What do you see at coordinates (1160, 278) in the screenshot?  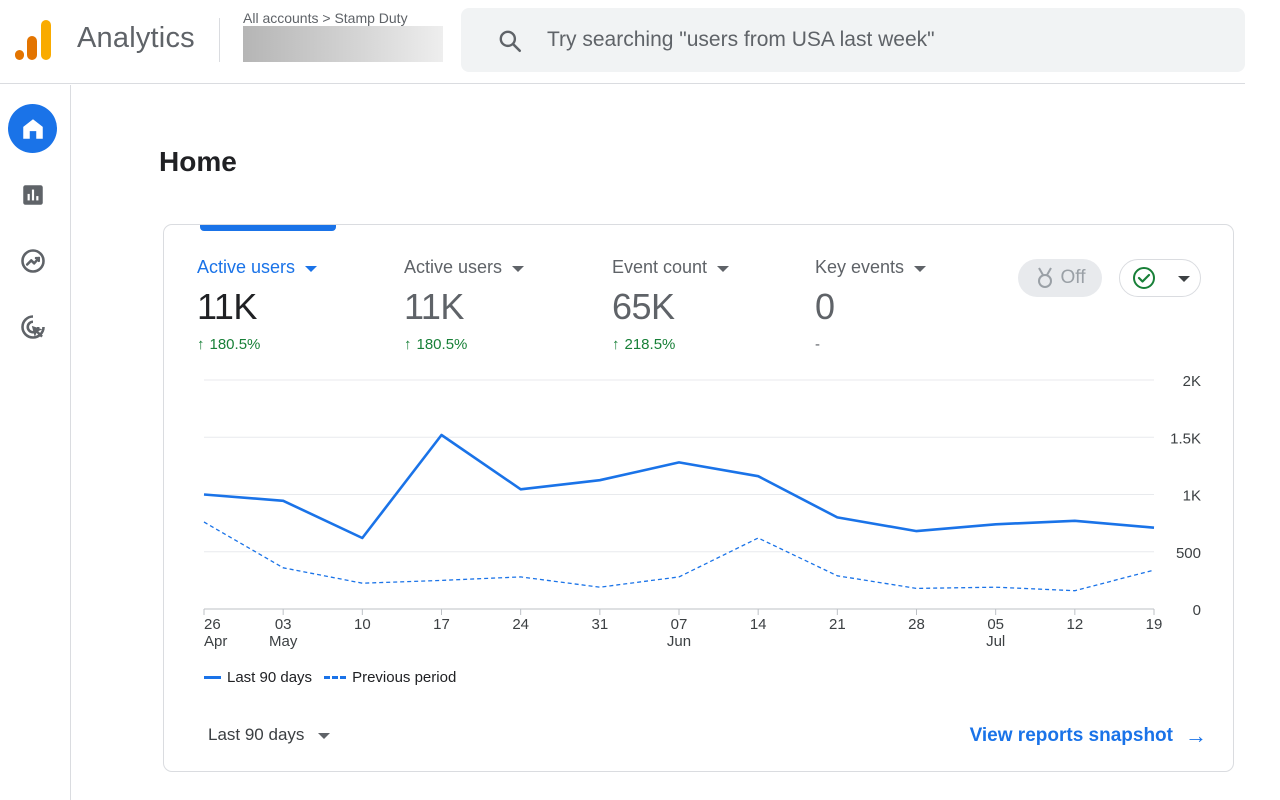 I see `data-quality-button` at bounding box center [1160, 278].